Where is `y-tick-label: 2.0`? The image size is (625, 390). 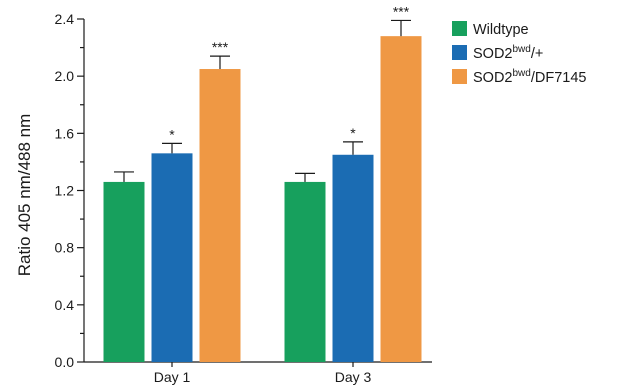 y-tick-label: 2.0 is located at coordinates (65, 76).